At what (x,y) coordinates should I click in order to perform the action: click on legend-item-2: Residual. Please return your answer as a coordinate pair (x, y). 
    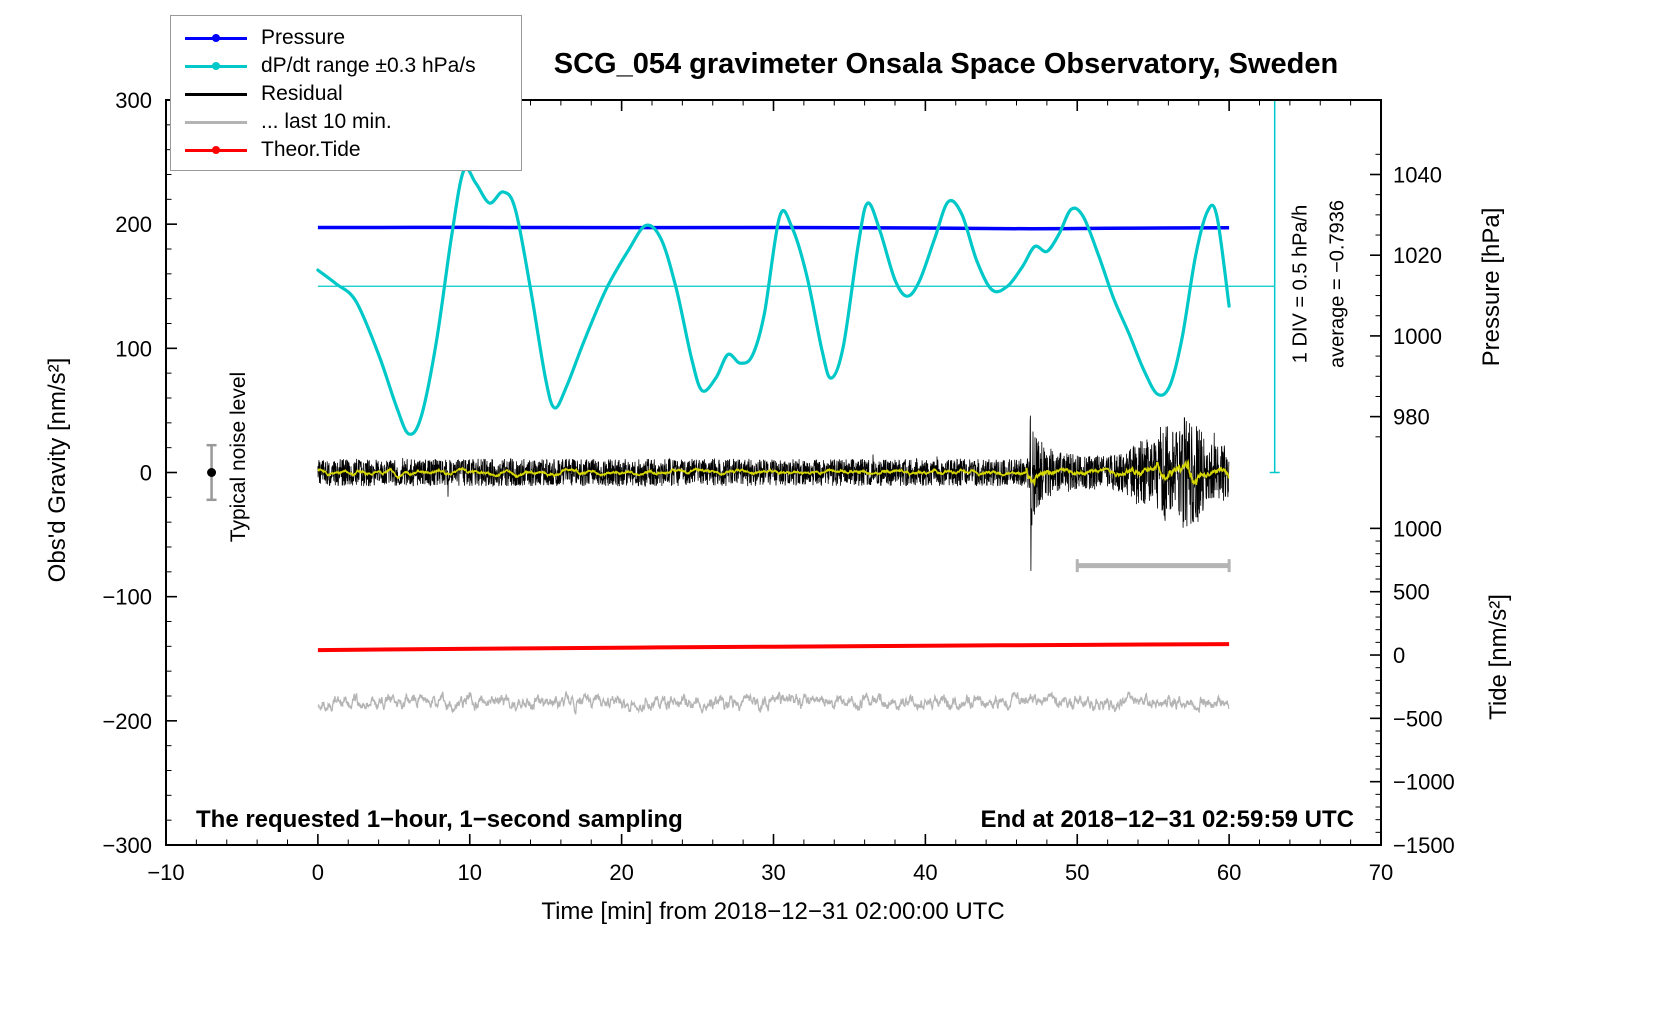
    Looking at the image, I should click on (346, 94).